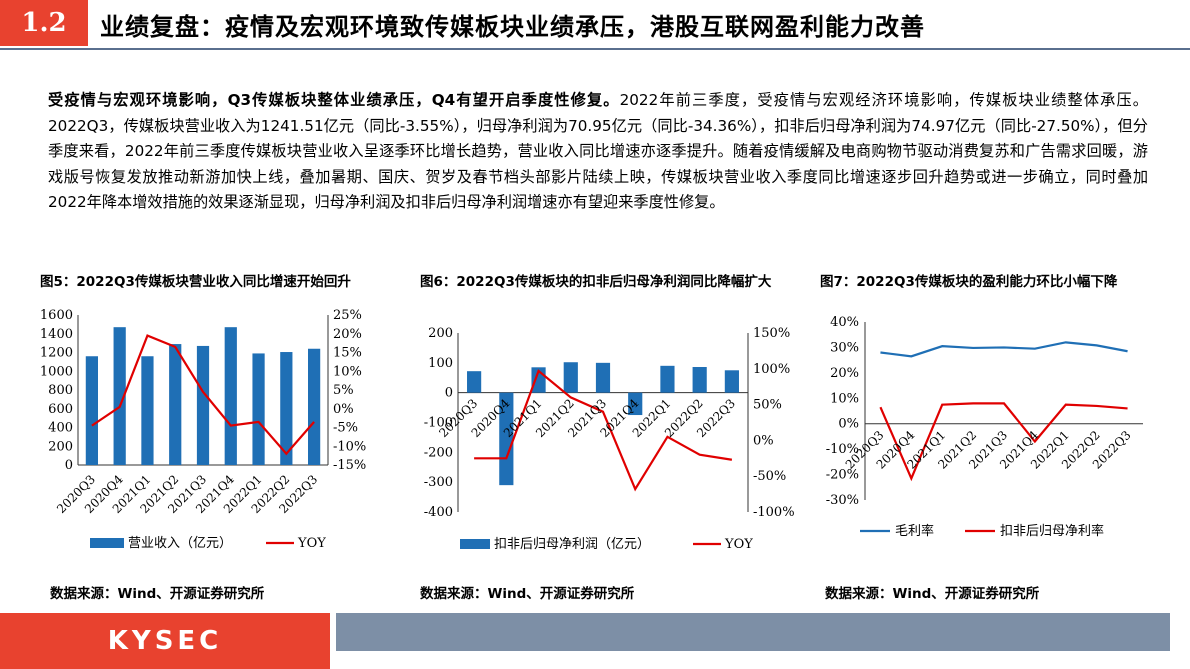 The width and height of the screenshot is (1190, 669). Describe the element at coordinates (844, 347) in the screenshot. I see `y-tick-label: 30%` at that location.